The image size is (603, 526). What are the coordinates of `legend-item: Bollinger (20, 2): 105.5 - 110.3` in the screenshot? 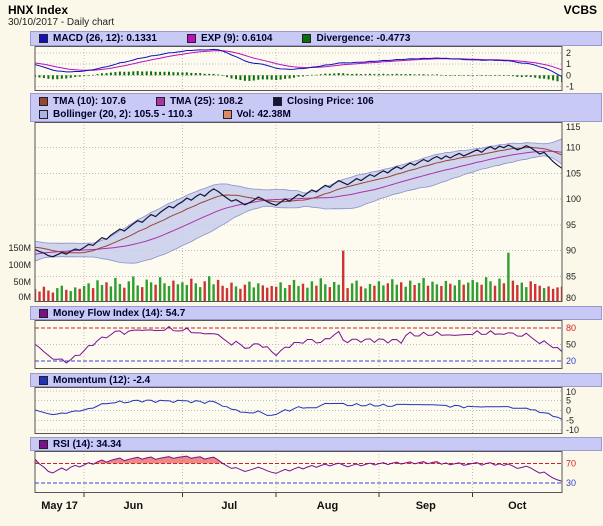 It's located at (116, 114).